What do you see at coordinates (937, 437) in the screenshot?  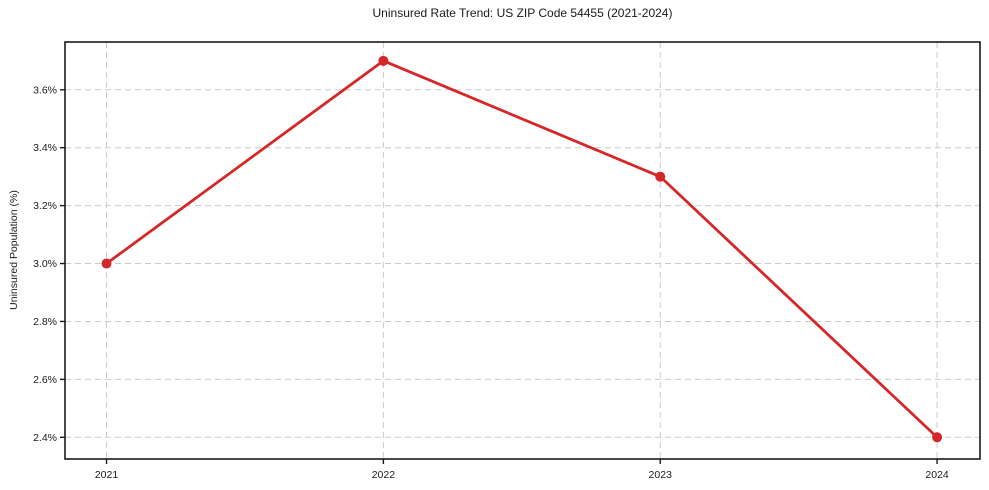 I see `data-point-2024` at bounding box center [937, 437].